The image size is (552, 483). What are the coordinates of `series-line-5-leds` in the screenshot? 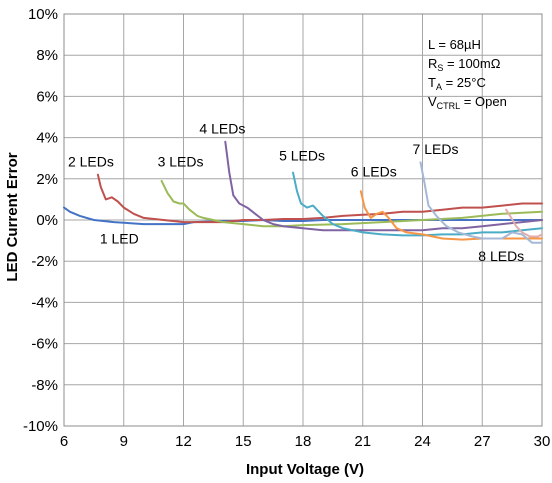 It's located at (417, 204).